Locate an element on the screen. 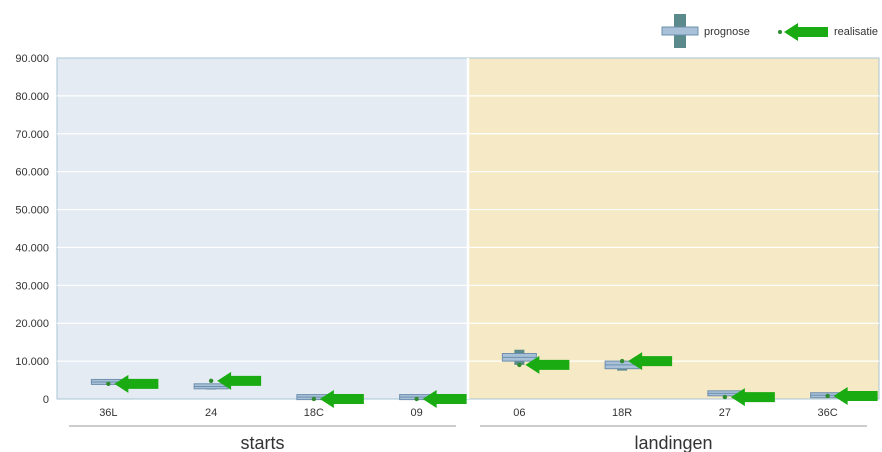  plot-marks is located at coordinates (484, 378).